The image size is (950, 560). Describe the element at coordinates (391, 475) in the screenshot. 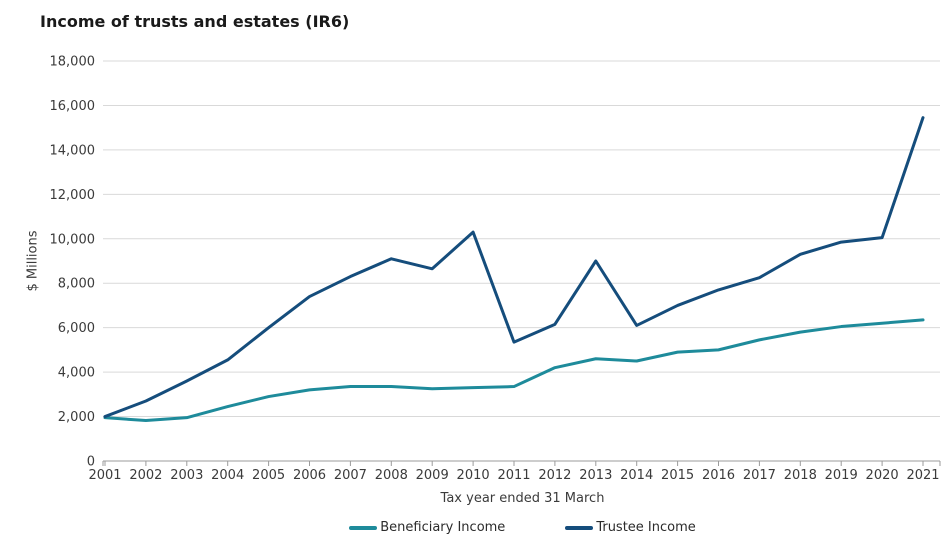

I see `x-tick-label: 2008` at that location.